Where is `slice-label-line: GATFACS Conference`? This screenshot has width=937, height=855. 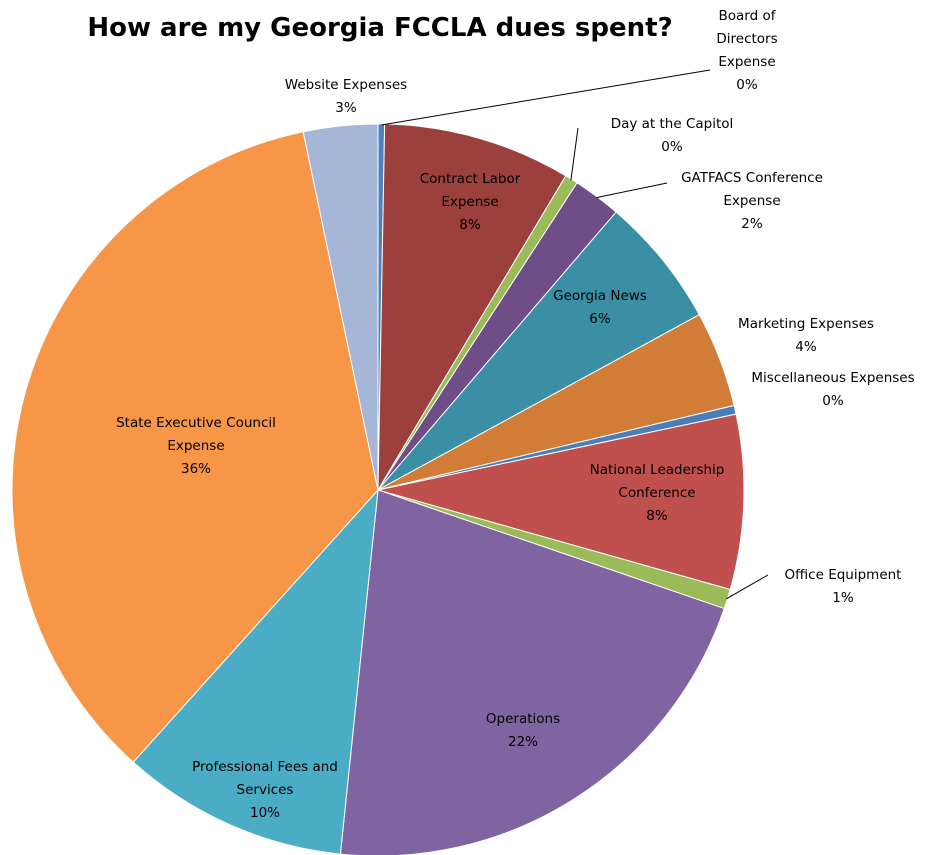 slice-label-line: GATFACS Conference is located at coordinates (752, 178).